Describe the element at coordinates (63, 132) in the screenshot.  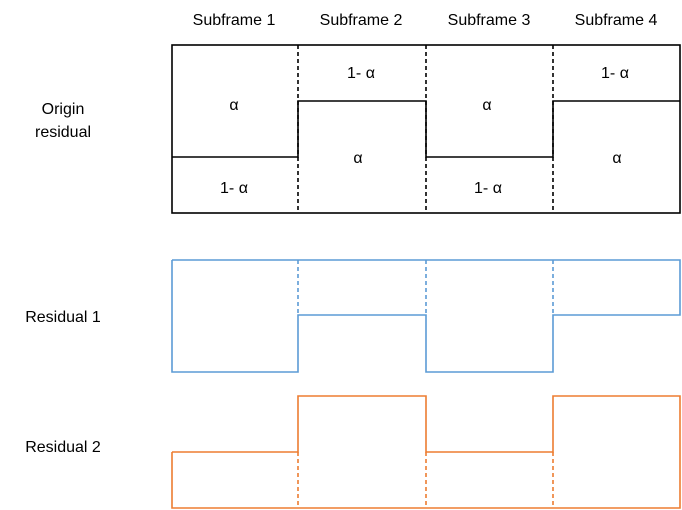
I see `row-label-residual: residual` at that location.